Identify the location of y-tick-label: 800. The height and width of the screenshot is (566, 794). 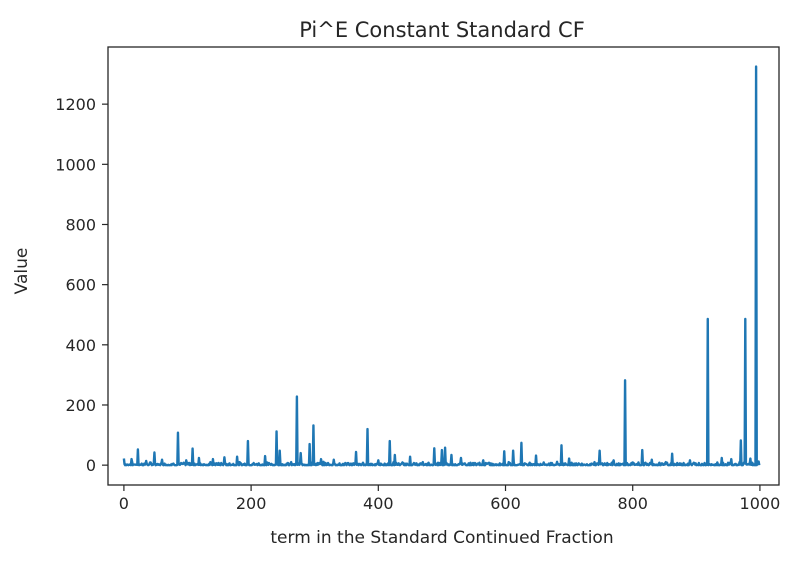
(80, 224).